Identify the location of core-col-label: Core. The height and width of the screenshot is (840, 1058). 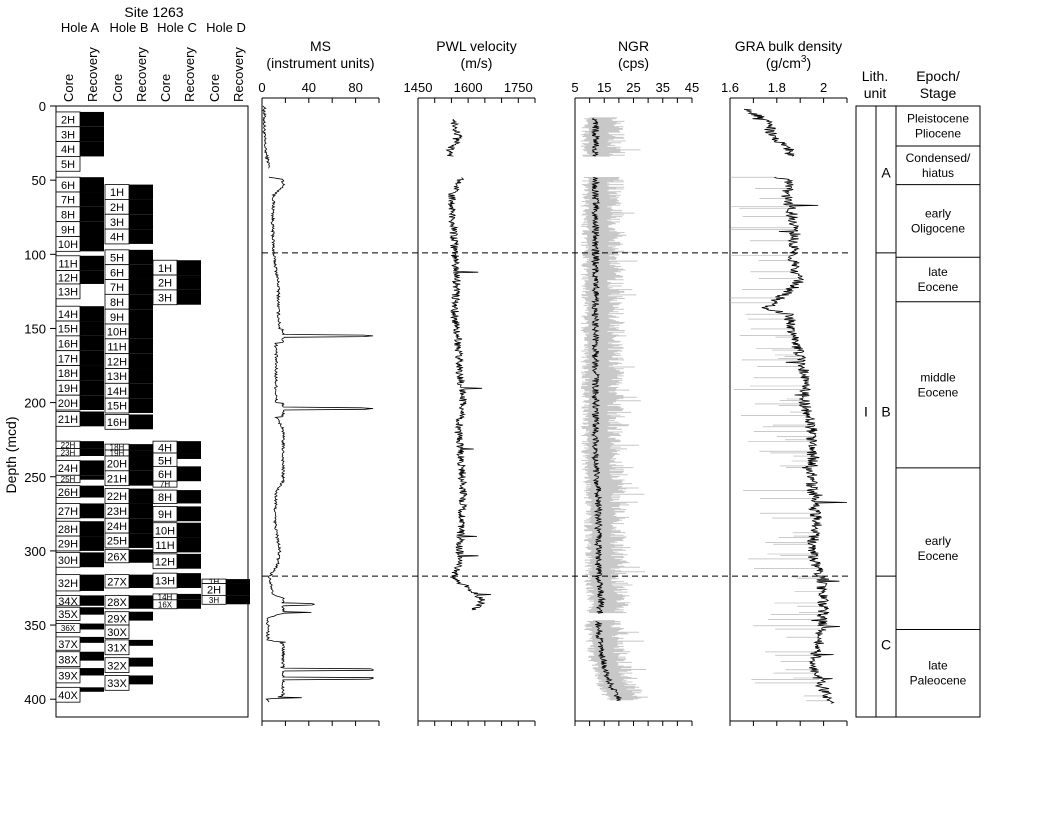
(68, 88).